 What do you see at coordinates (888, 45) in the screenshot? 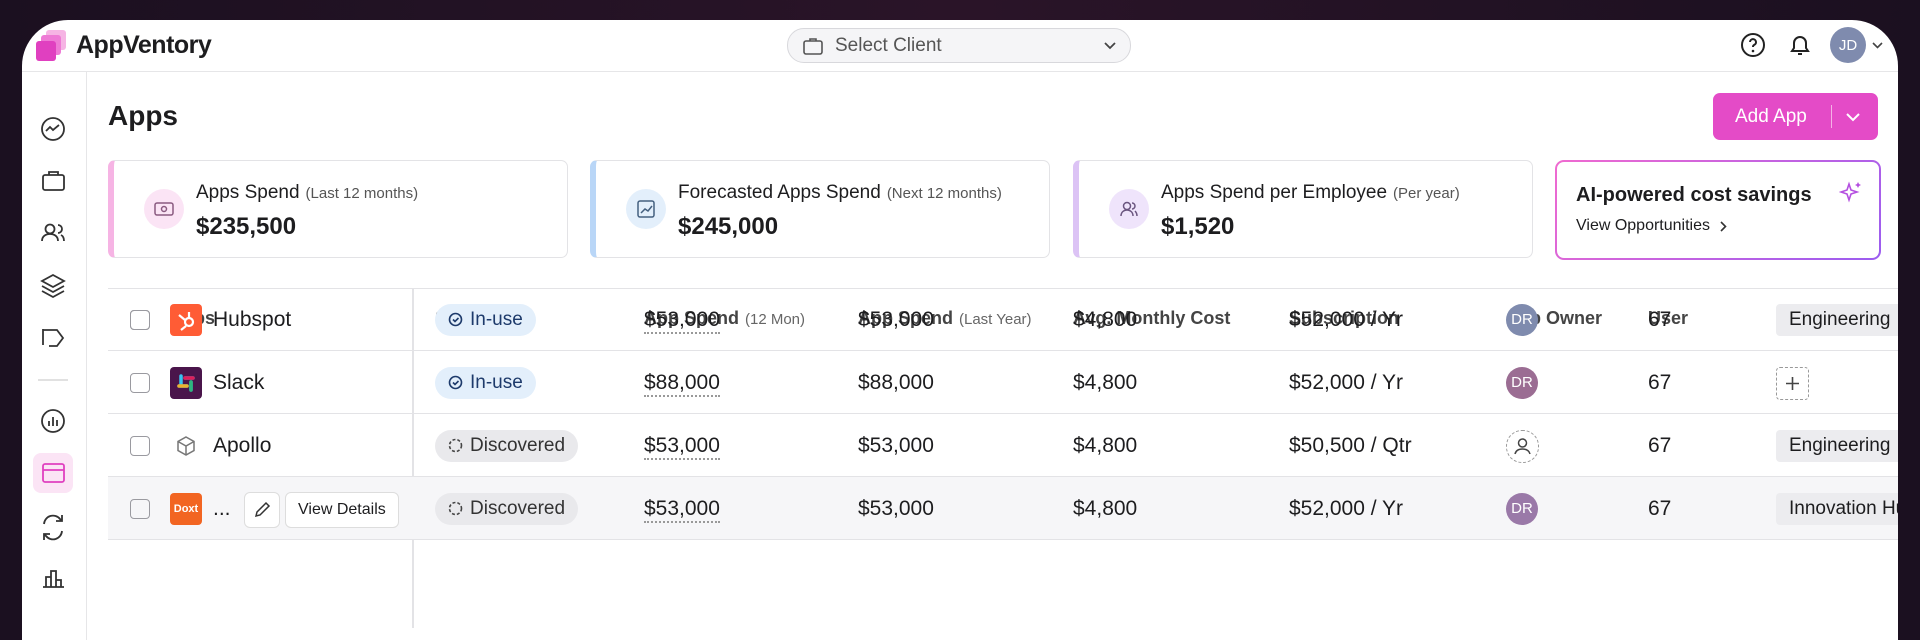
I see `client-select-label: Select Client` at bounding box center [888, 45].